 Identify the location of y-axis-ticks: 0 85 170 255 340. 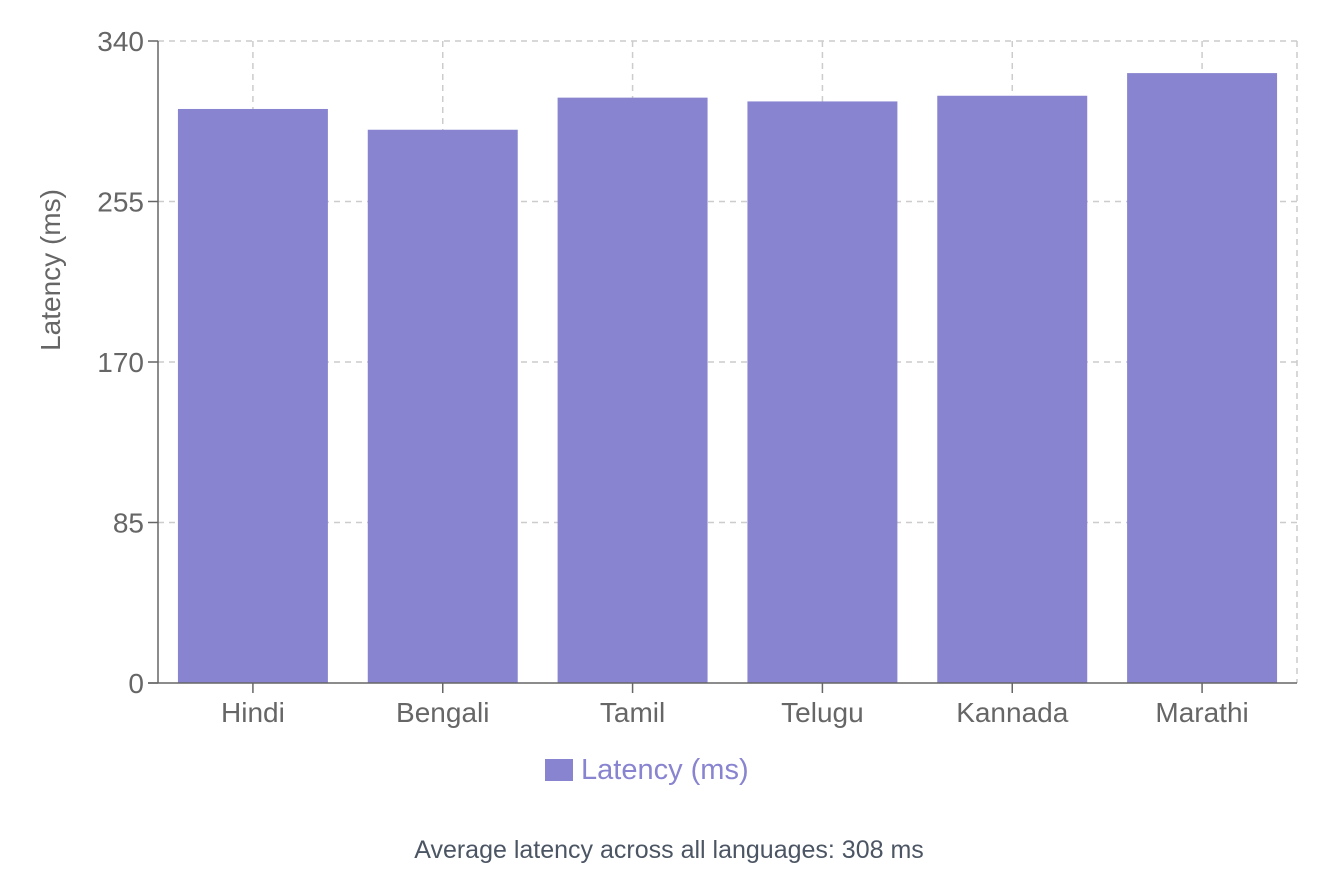
(127, 362).